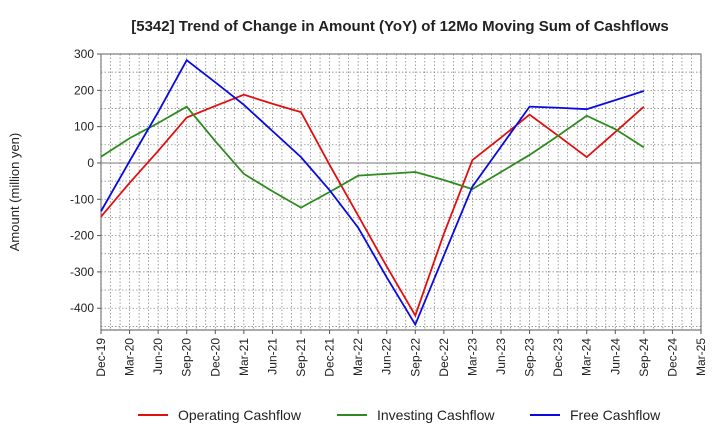 This screenshot has height=445, width=720. I want to click on x-tick-label: Jun-24, so click(615, 356).